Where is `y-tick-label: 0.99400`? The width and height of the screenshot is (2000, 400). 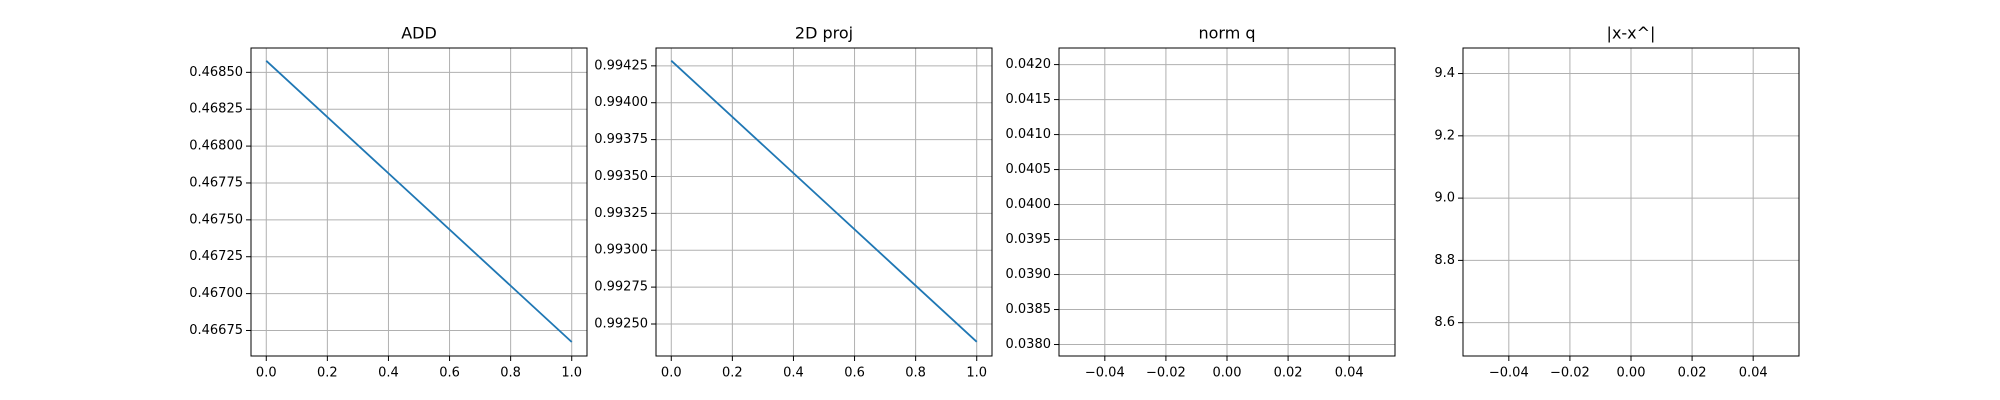
y-tick-label: 0.99400 is located at coordinates (621, 102).